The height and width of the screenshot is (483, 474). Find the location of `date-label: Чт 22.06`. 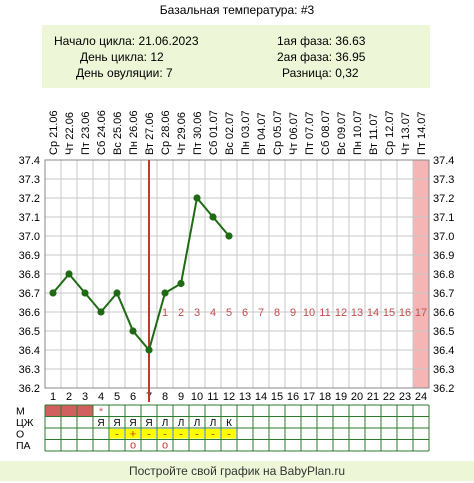

date-label: Чт 22.06 is located at coordinates (70, 133).